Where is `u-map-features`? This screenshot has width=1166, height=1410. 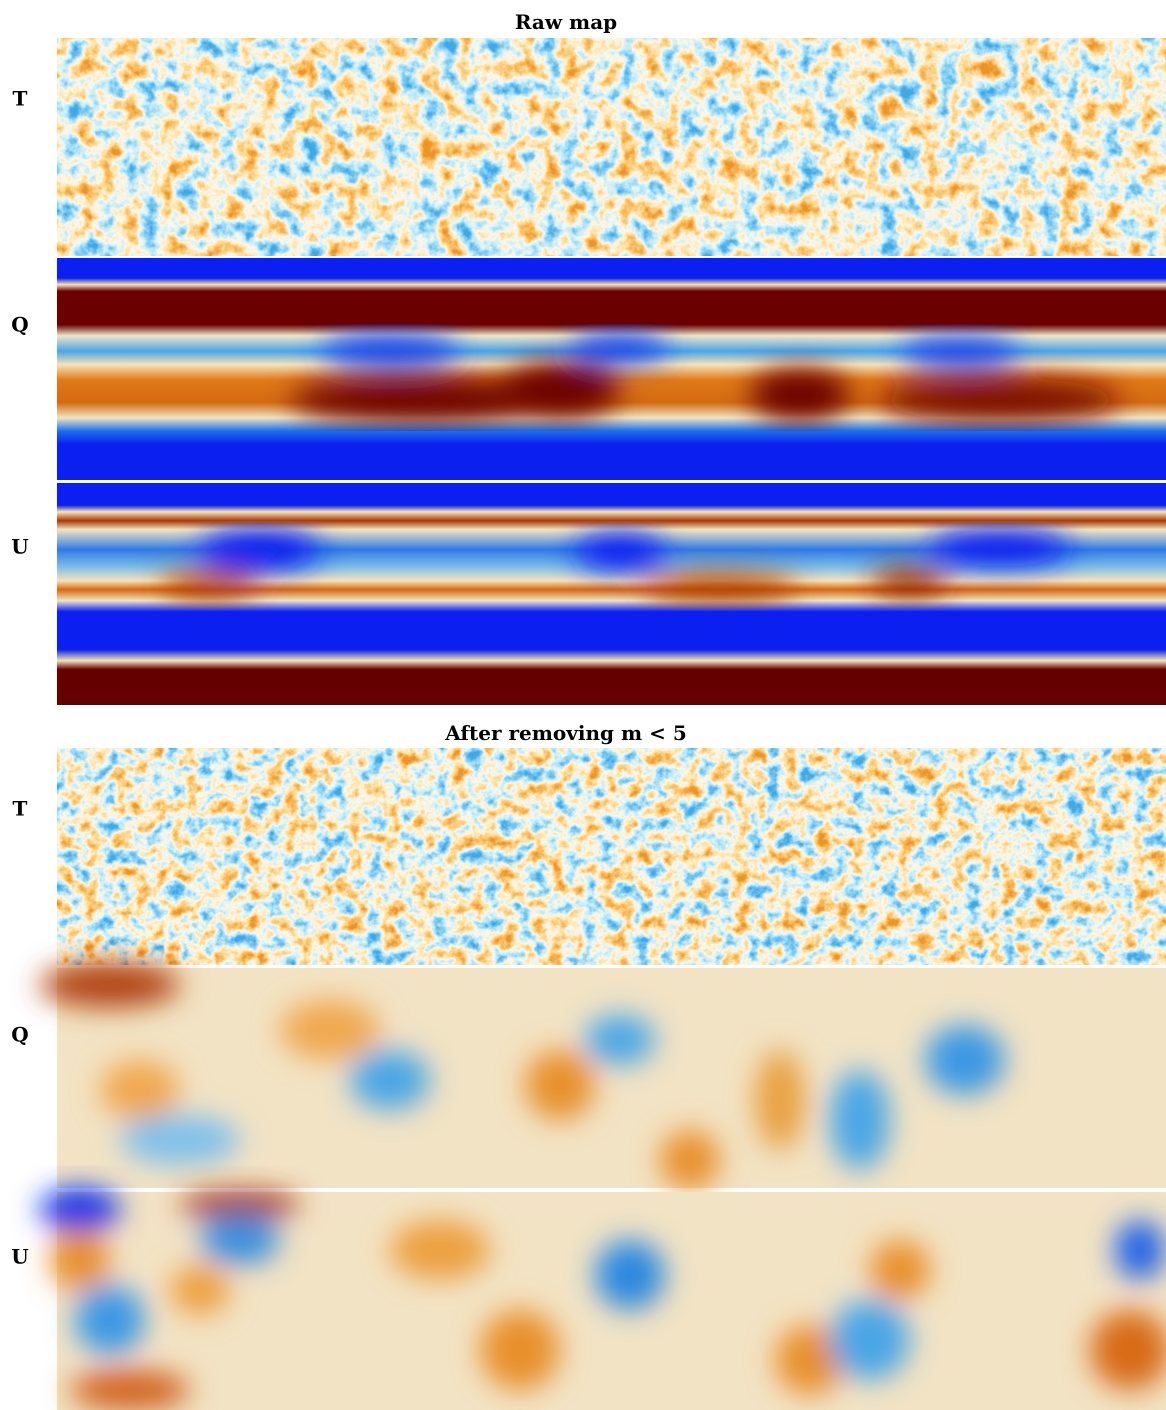 u-map-features is located at coordinates (615, 566).